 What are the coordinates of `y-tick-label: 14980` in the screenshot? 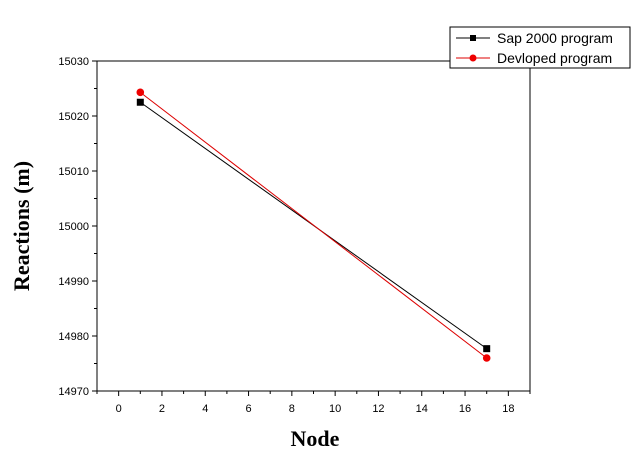 It's located at (73, 337).